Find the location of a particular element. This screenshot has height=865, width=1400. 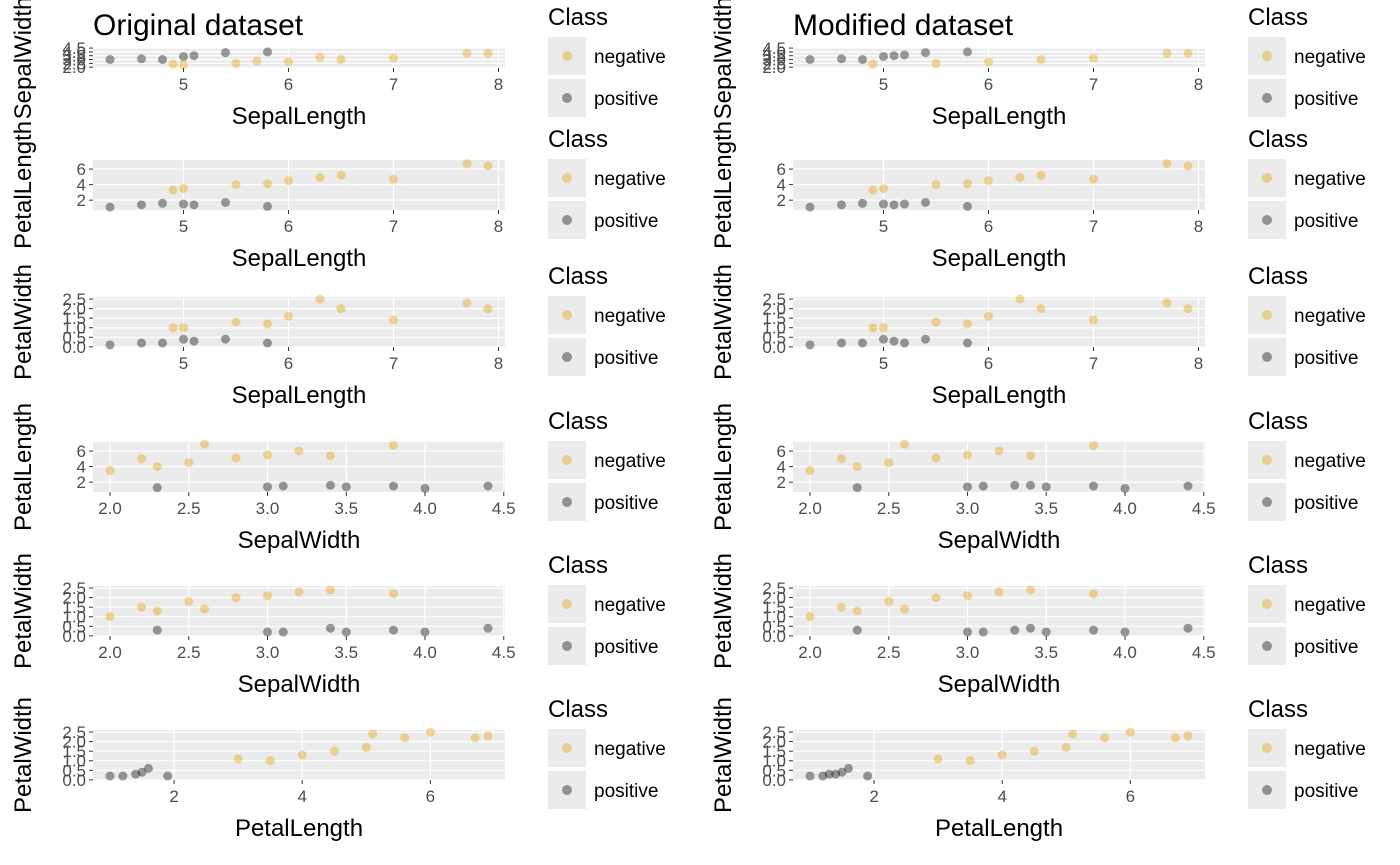

y-tick-label: 2.0 is located at coordinates (74, 309).